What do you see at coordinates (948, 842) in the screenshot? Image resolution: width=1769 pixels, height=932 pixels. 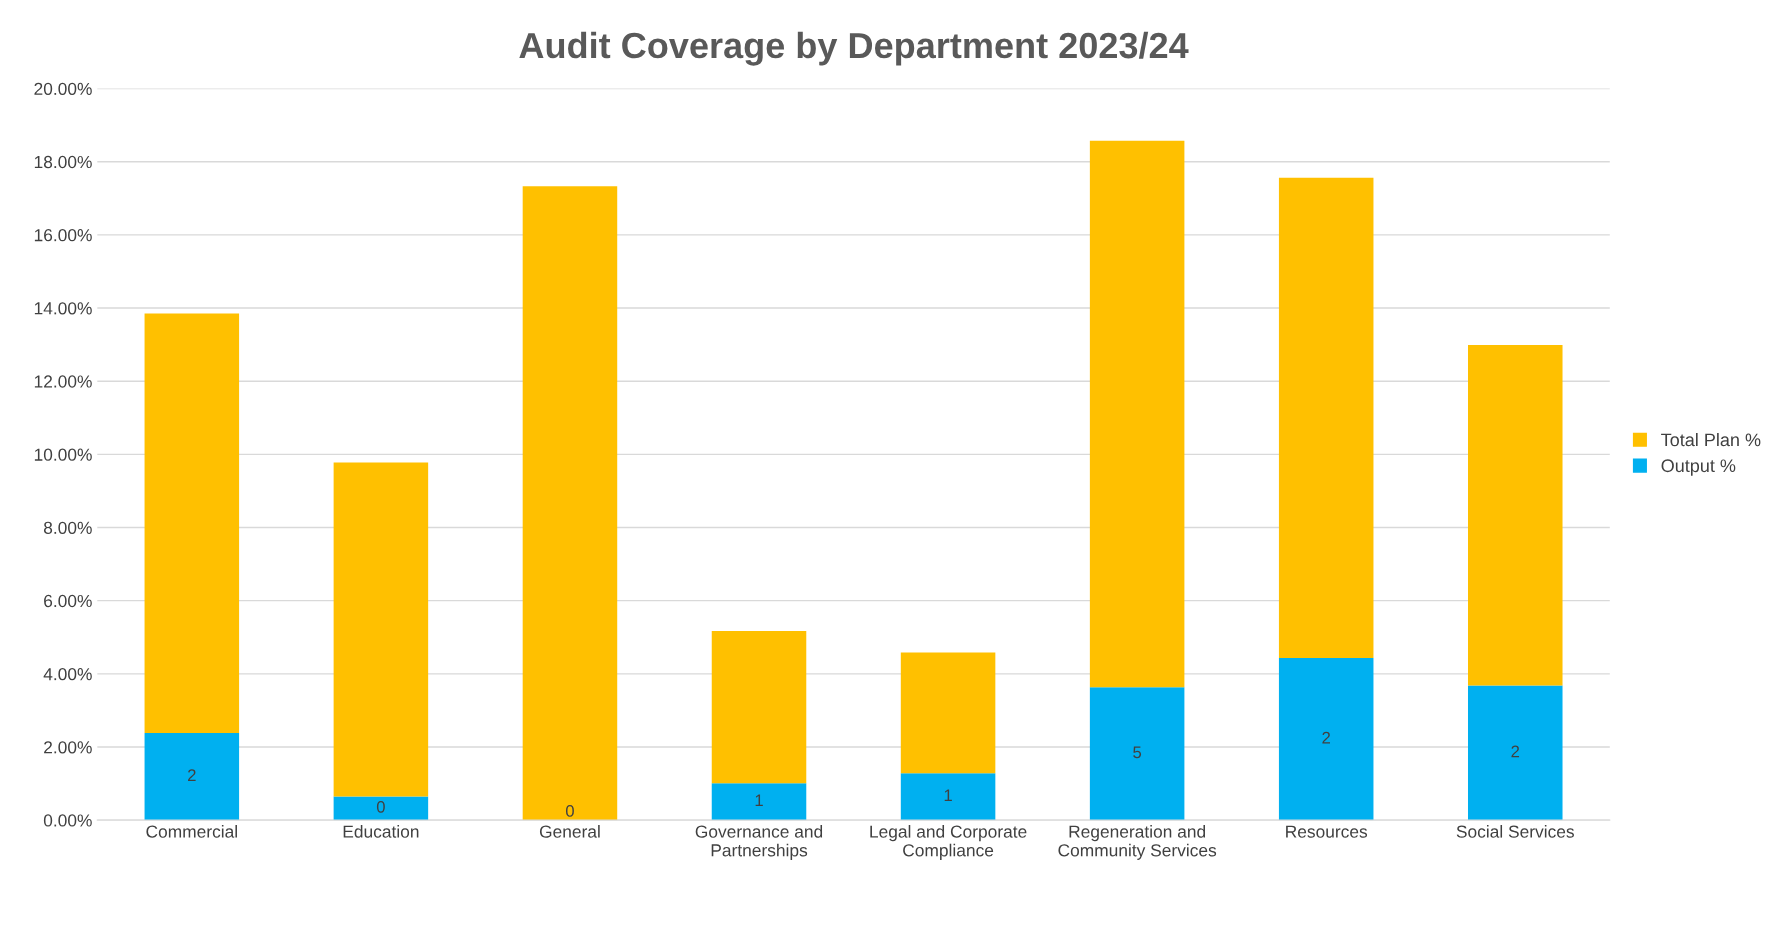 I see `x-tick-label: Legal and Corporate Compliance` at bounding box center [948, 842].